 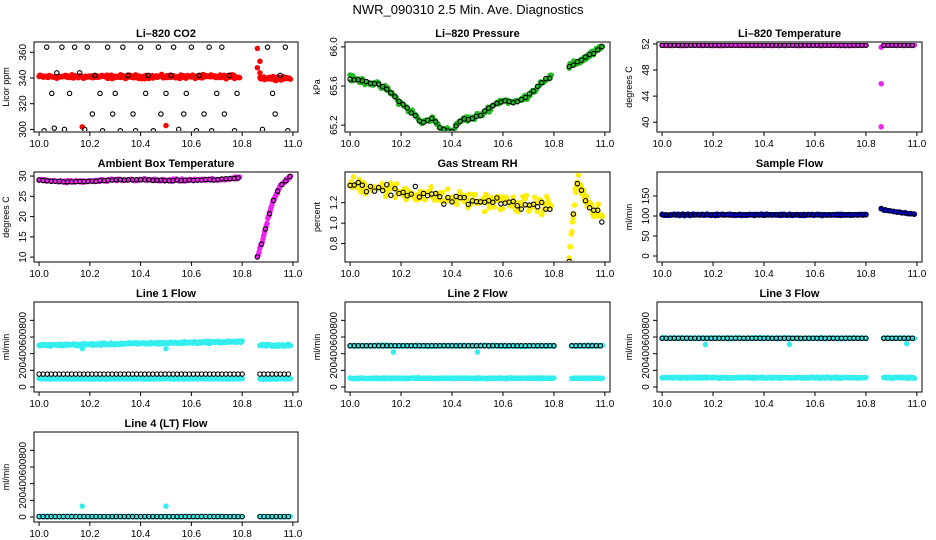 I want to click on panel-title: Line 3 Flow, so click(x=790, y=294).